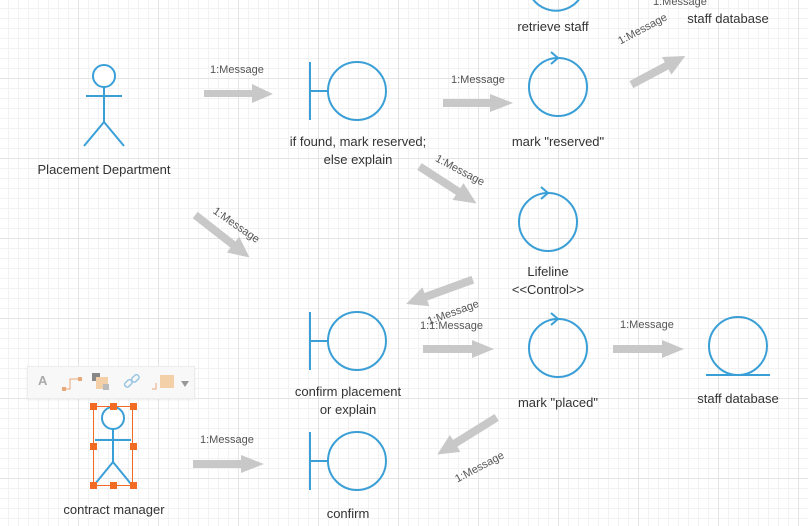 The image size is (808, 526). What do you see at coordinates (478, 103) in the screenshot?
I see `arrow-m2` at bounding box center [478, 103].